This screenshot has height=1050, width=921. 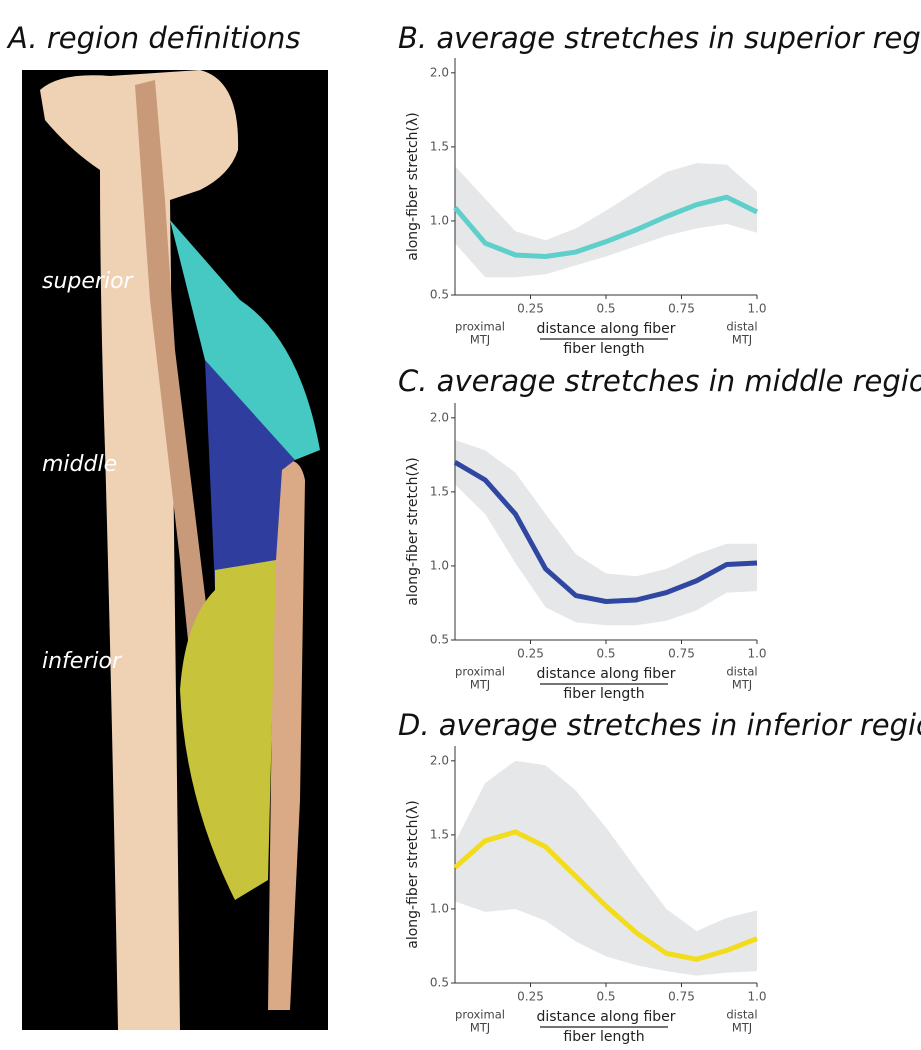 What do you see at coordinates (228, 730) in the screenshot?
I see `fiber-inferior` at bounding box center [228, 730].